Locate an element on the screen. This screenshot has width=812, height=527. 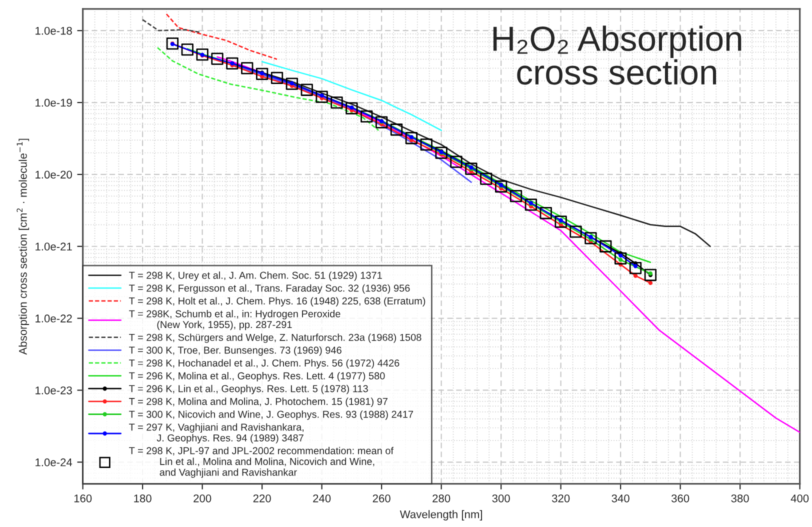
legend-label: T = 298 K, Schürgers and Welge, Z. Naturforsch. 23a (1968) 1508 is located at coordinates (275, 338).